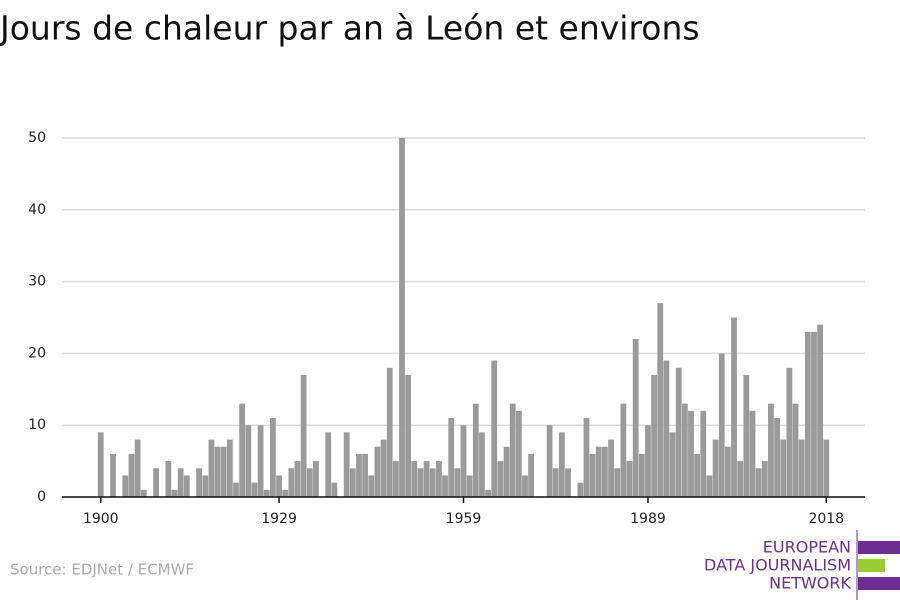 Image resolution: width=900 pixels, height=600 pixels. What do you see at coordinates (807, 547) in the screenshot?
I see `logo-text: EUROPEAN` at bounding box center [807, 547].